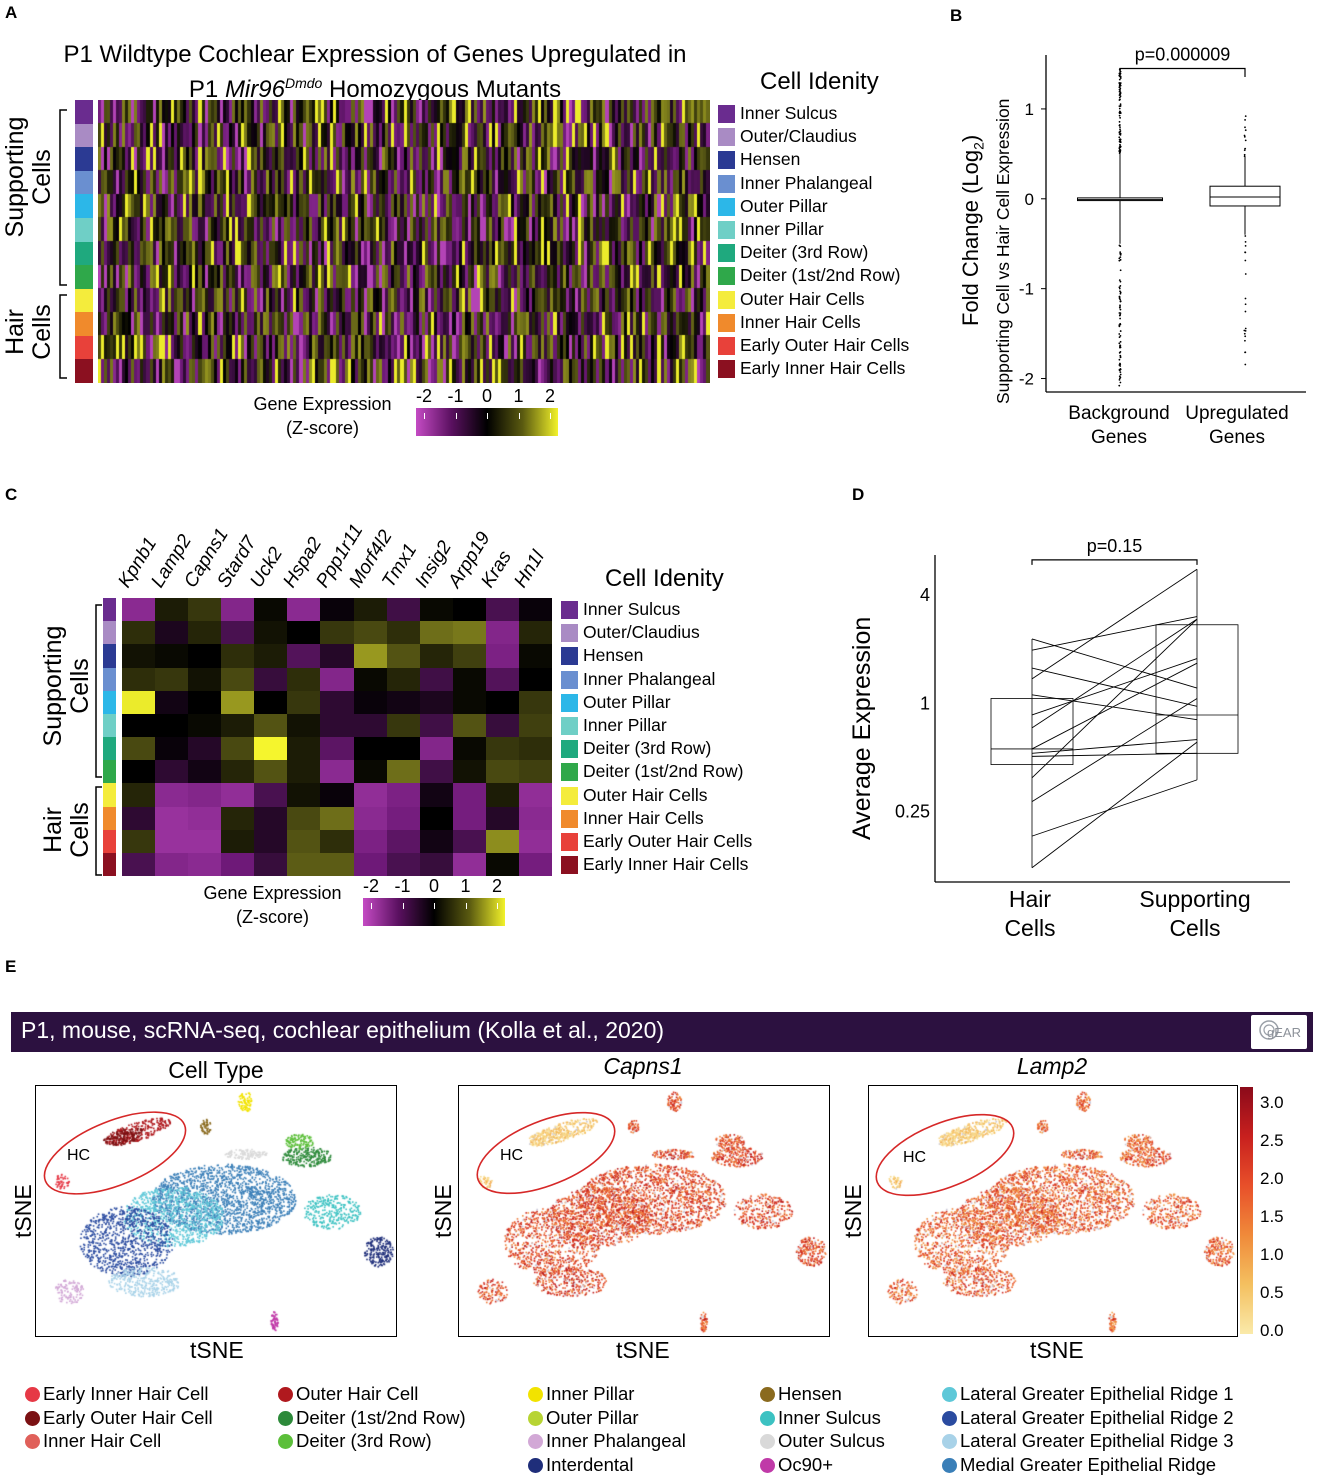 This screenshot has width=1325, height=1477. Describe the element at coordinates (1119, 426) in the screenshot. I see `panel-b-xcat-1: Background Genes` at that location.